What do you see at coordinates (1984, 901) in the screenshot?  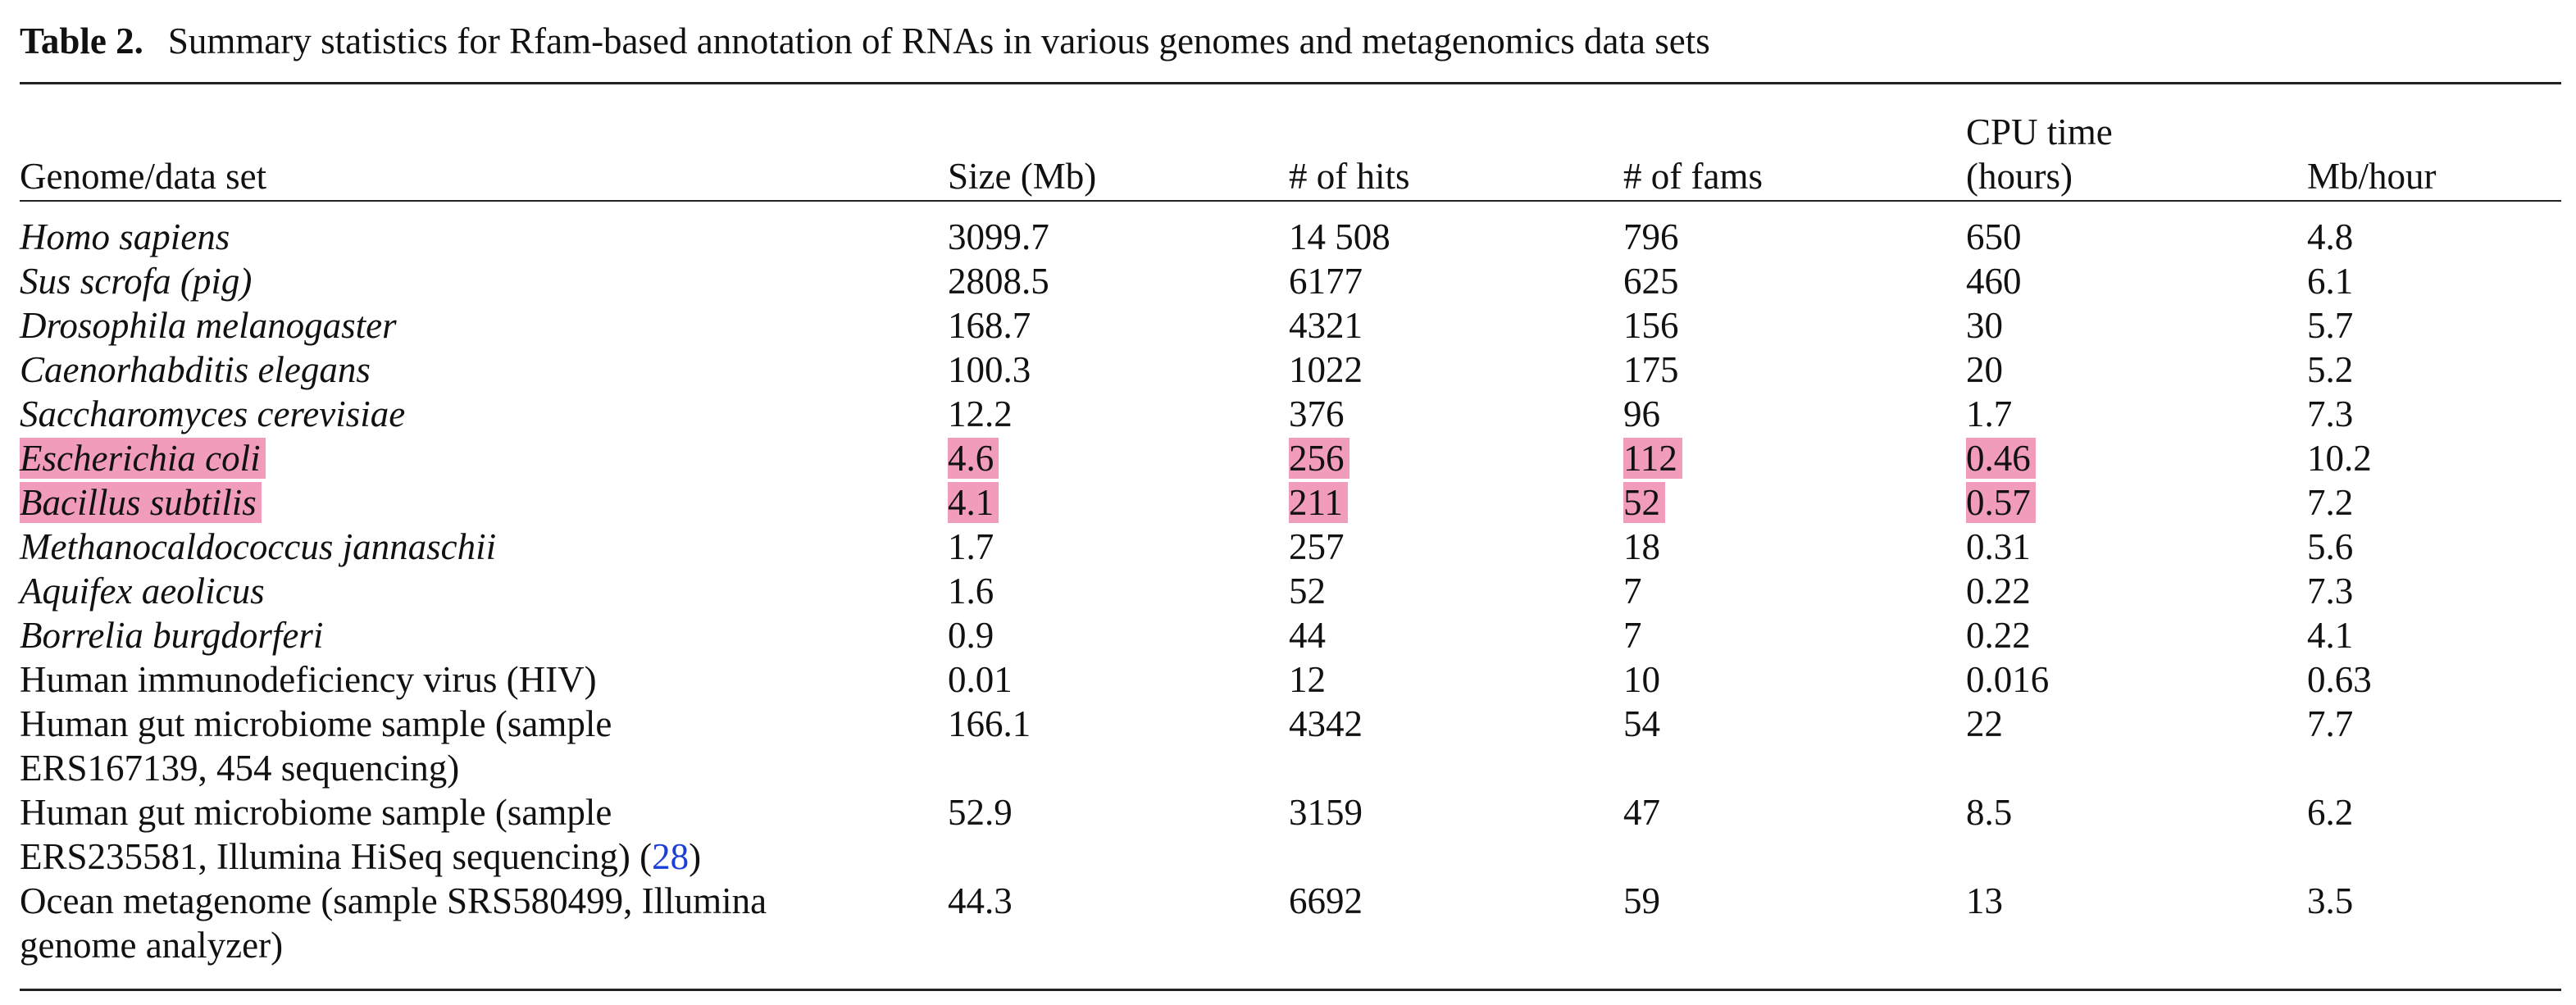 I see `cpu-cell: 13` at bounding box center [1984, 901].